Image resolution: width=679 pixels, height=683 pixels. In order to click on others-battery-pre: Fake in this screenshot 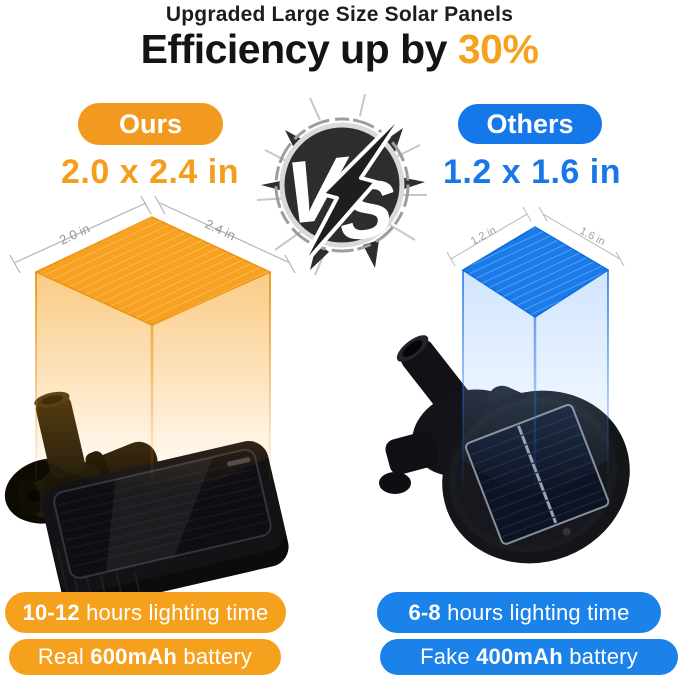, I will do `click(448, 656)`.